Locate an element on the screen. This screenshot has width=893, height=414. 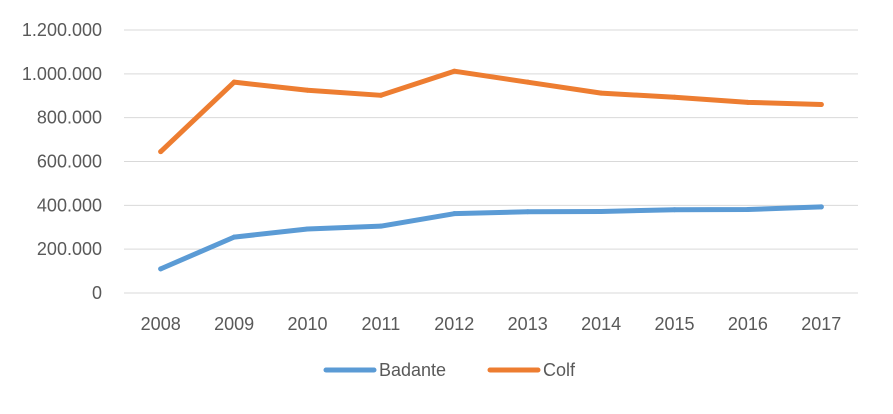
y-tick-label: 1.200.000 is located at coordinates (62, 30).